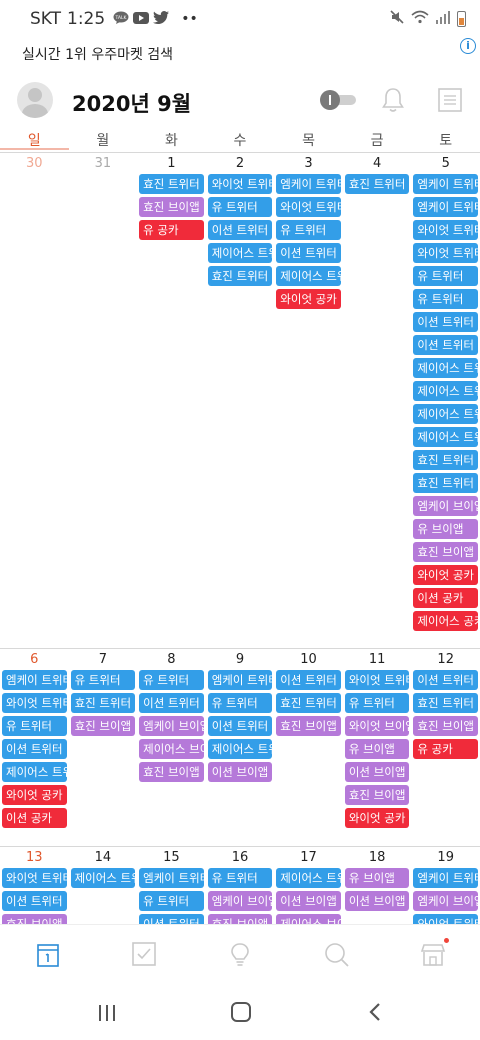 The height and width of the screenshot is (1040, 480). What do you see at coordinates (107, 1013) in the screenshot?
I see `recent-apps-icon` at bounding box center [107, 1013].